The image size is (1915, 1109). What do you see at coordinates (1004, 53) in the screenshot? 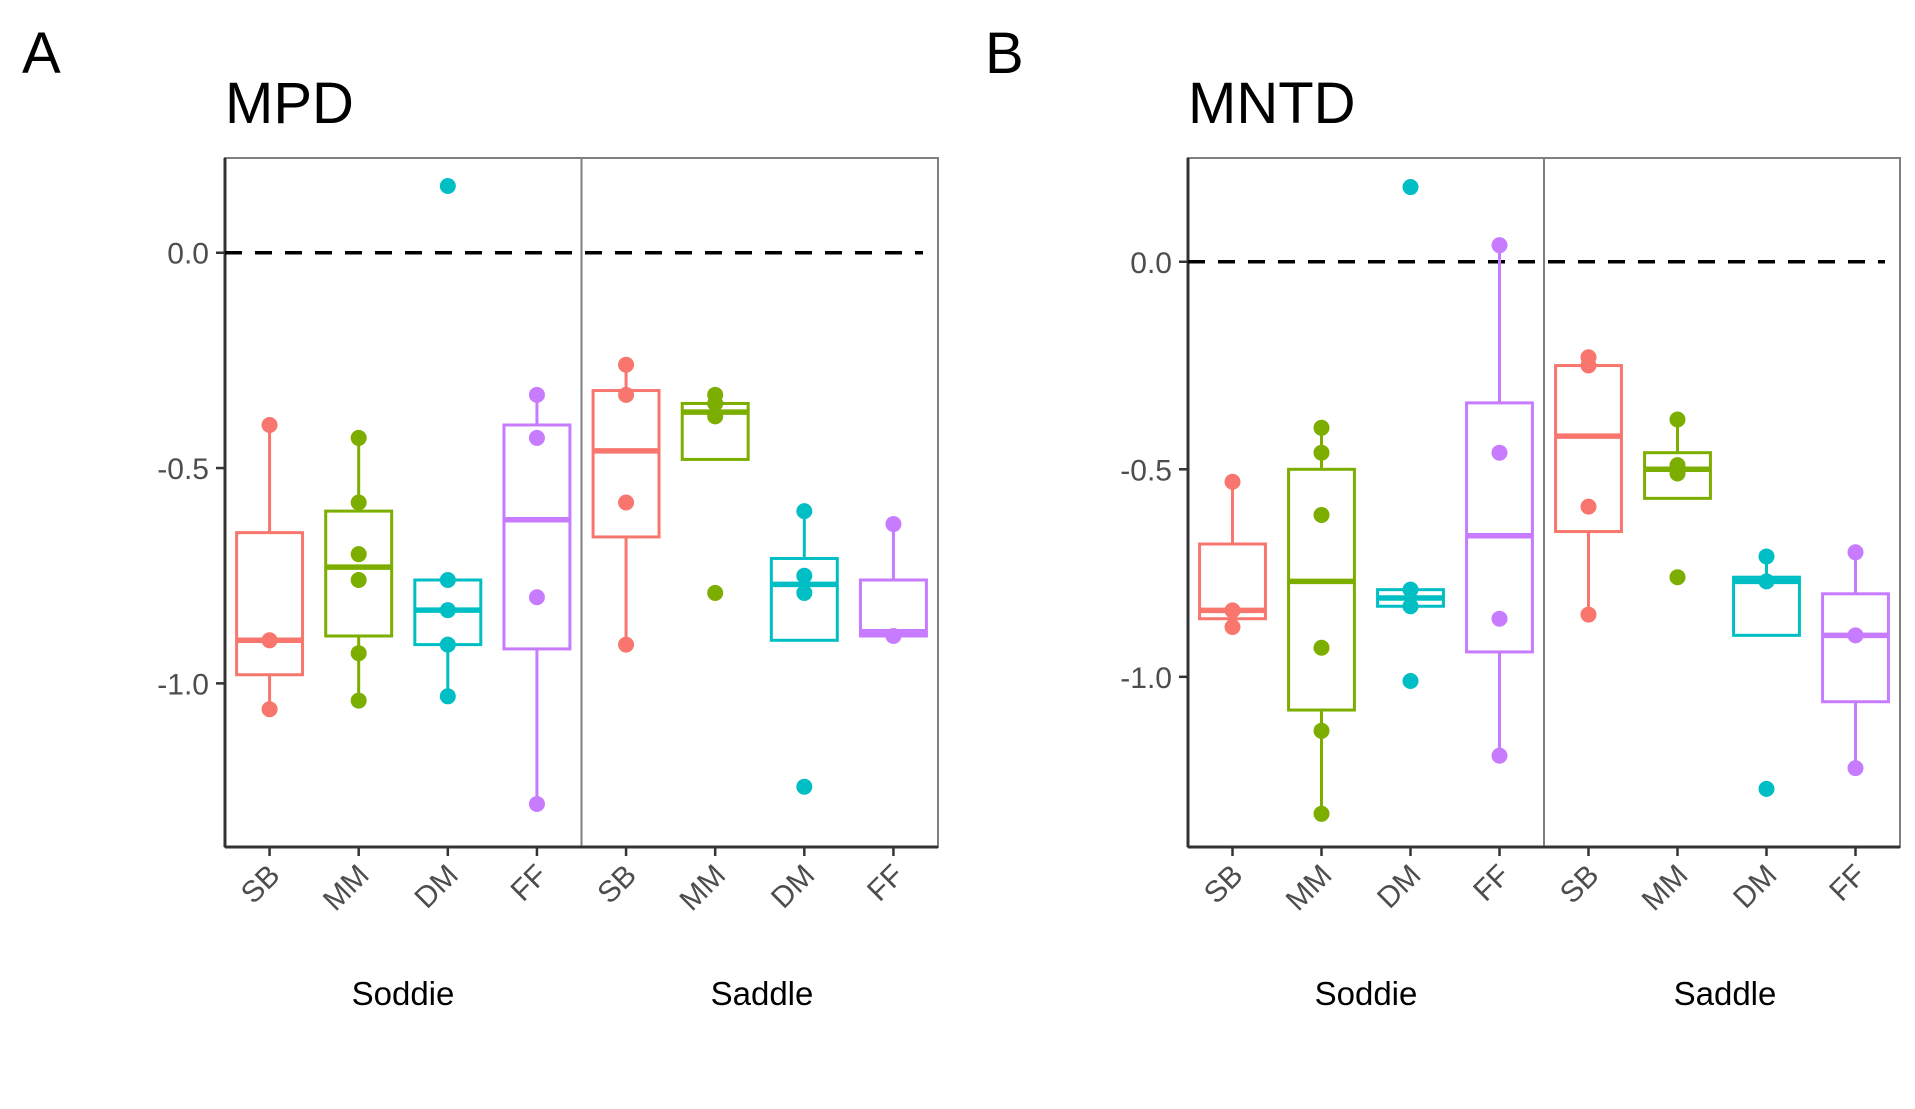
I see `panel-letter-b: B` at bounding box center [1004, 53].